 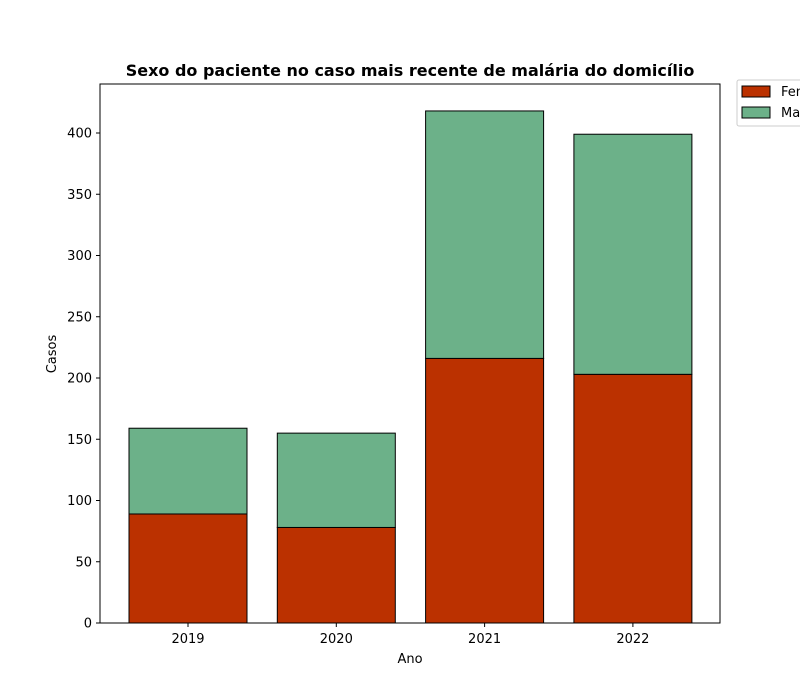 I want to click on y-axis-ticks: 0 50 100 150 200 250 300 350 400, so click(x=83, y=379).